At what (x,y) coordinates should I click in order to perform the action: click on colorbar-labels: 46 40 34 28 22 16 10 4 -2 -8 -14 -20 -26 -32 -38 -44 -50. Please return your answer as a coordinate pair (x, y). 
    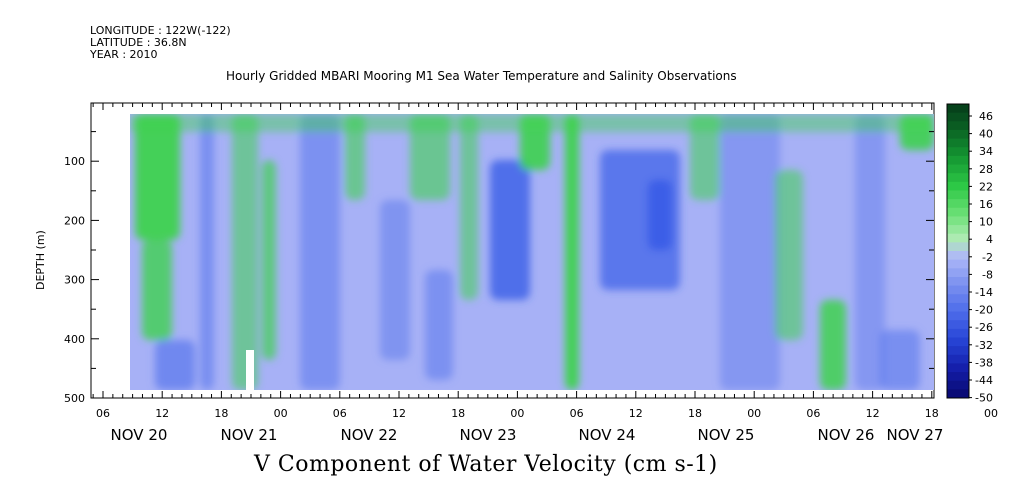
    Looking at the image, I should click on (981, 257).